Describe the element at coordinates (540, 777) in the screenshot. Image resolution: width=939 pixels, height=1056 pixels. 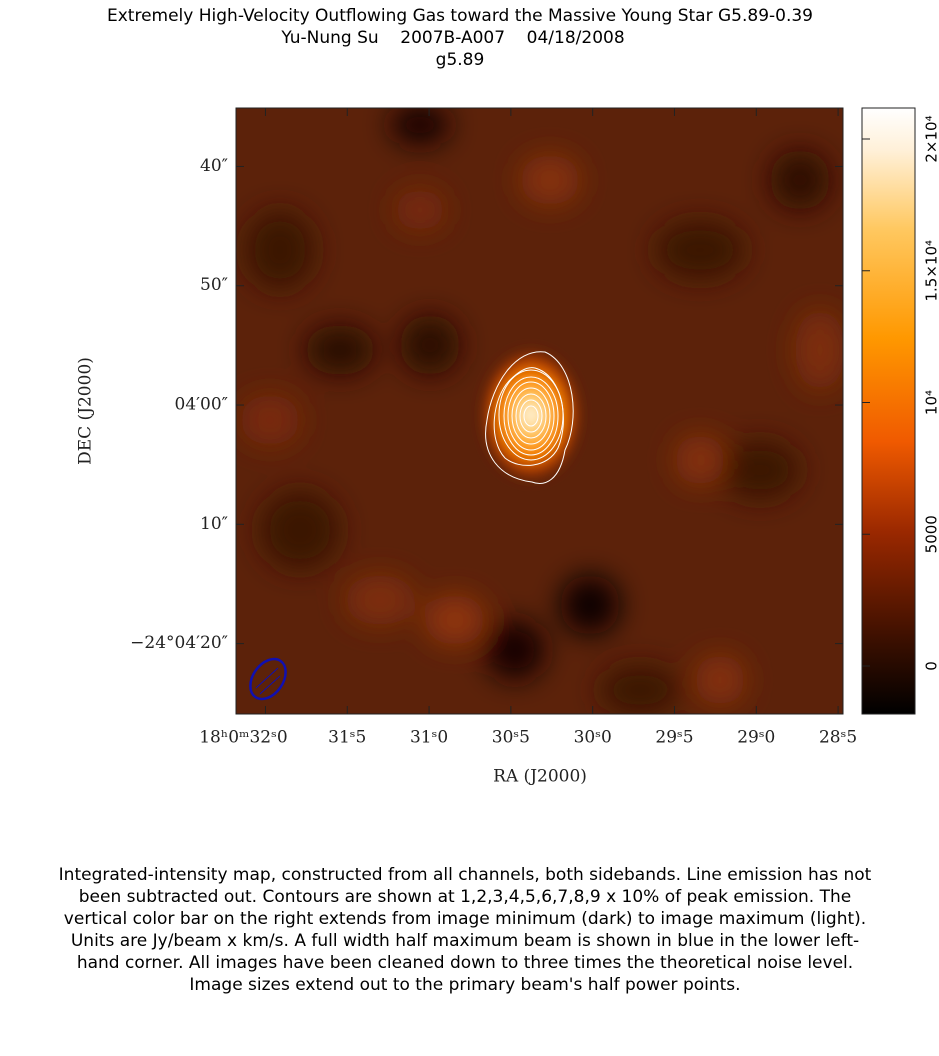
I see `x-axis-label: RA (J2000)` at that location.